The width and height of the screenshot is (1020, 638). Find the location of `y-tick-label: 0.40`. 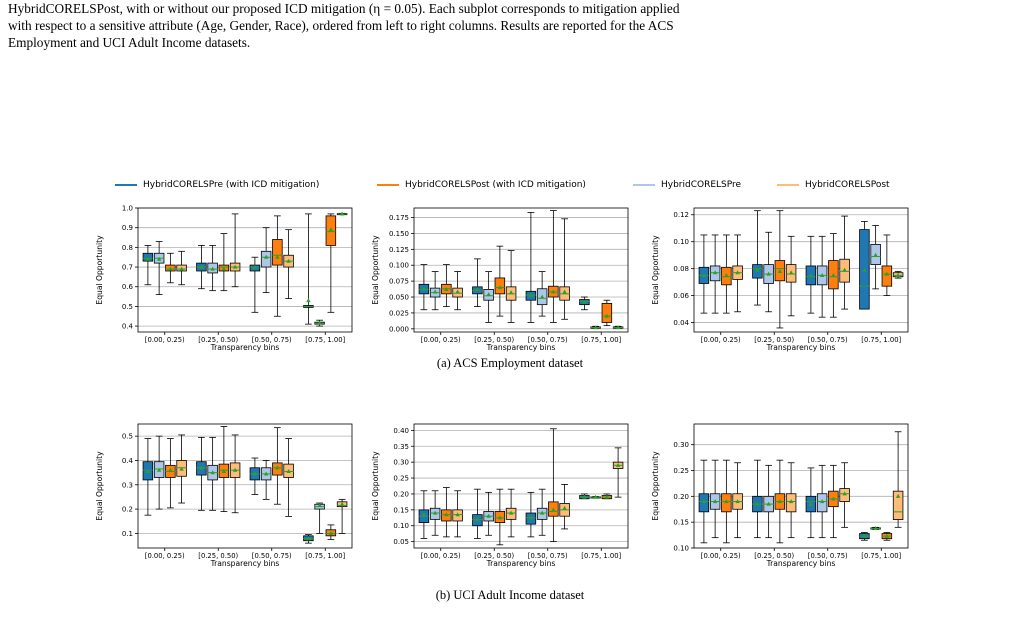

y-tick-label: 0.40 is located at coordinates (401, 431).